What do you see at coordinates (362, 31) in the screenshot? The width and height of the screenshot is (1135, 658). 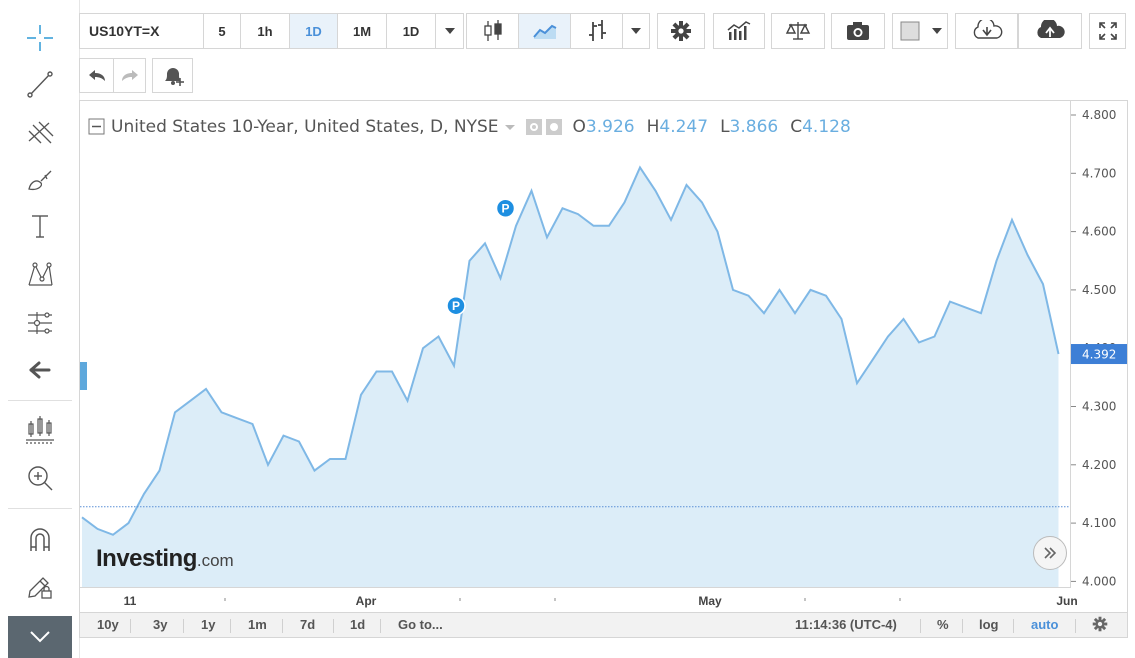 I see `interval-button-1m: 1M` at bounding box center [362, 31].